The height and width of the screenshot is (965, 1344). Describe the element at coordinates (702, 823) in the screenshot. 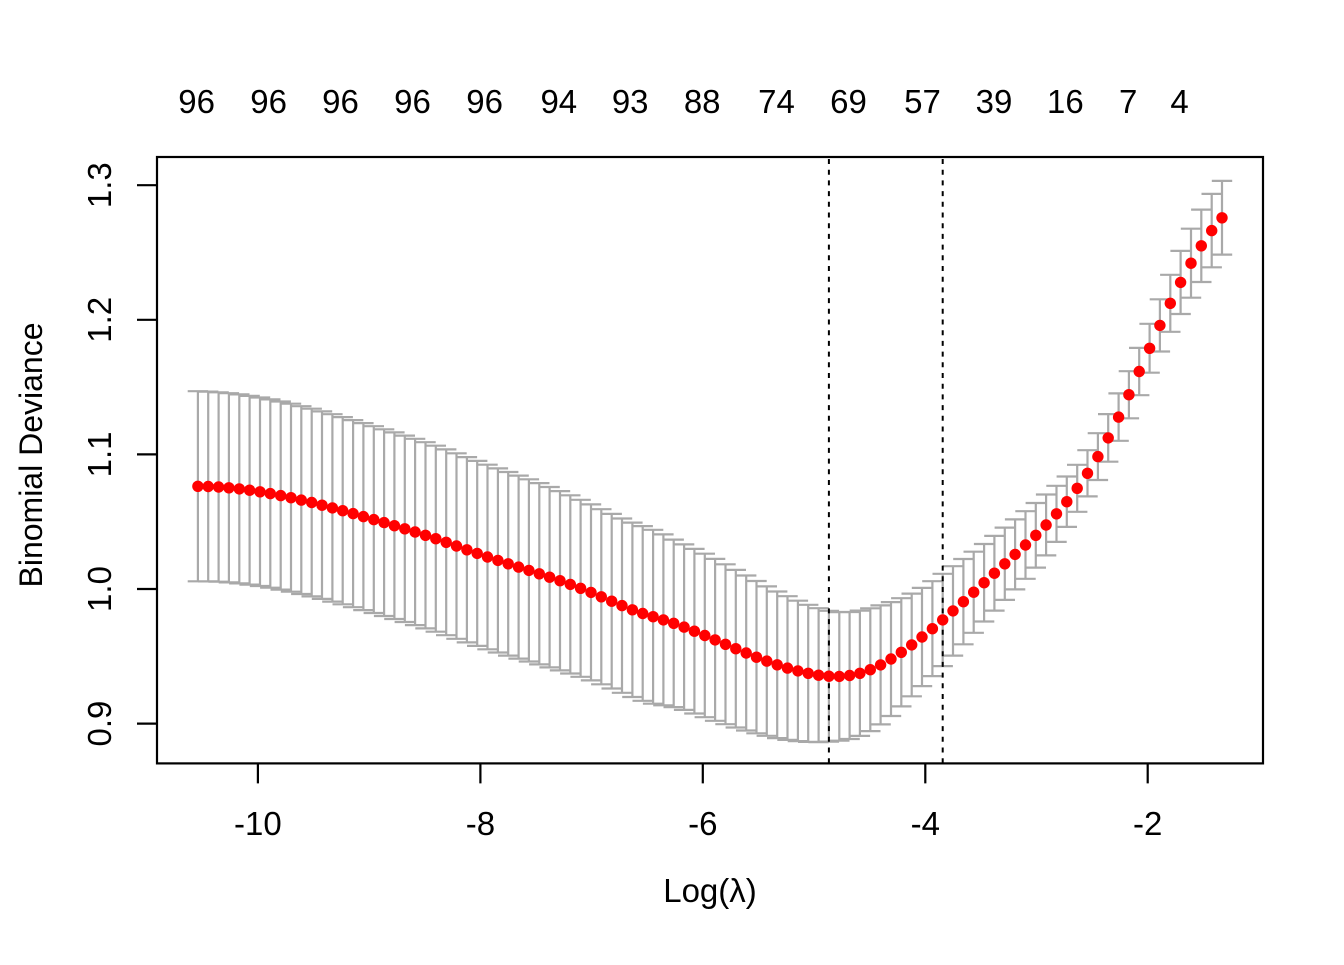

I see `svg-text: -6` at that location.